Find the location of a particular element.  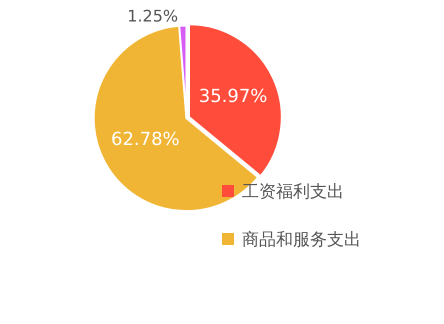

data-label: 35.97% is located at coordinates (233, 96).